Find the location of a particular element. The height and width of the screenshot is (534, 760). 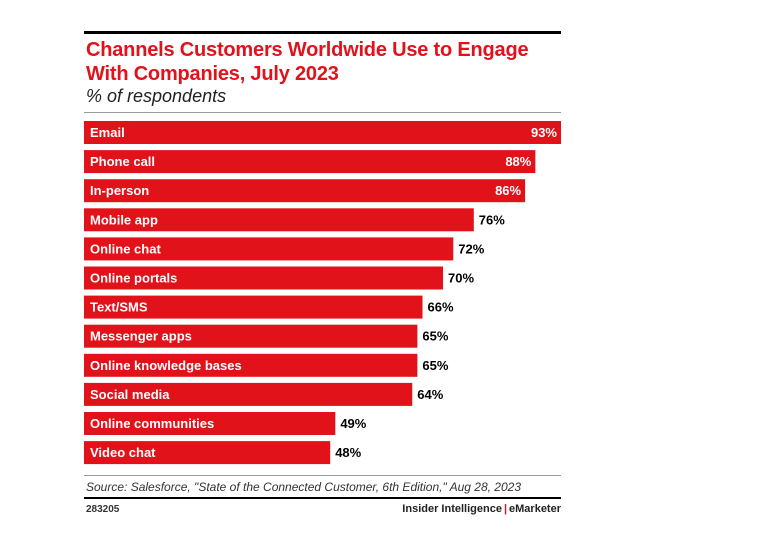

category-label: Text/SMS is located at coordinates (119, 307).